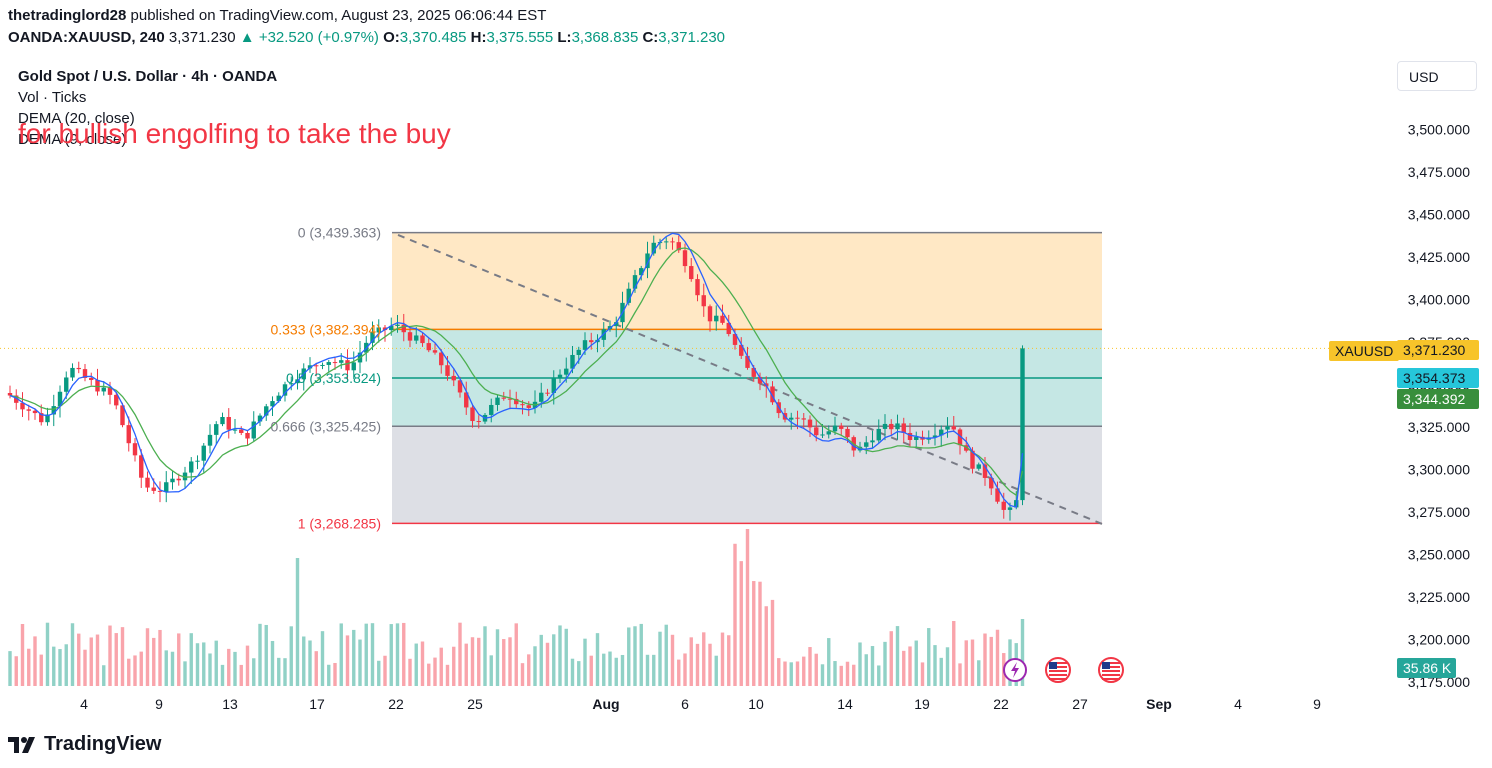 The image size is (1492, 768). Describe the element at coordinates (72, 139) in the screenshot. I see `legend-dema9: DEMA (9, close)` at that location.